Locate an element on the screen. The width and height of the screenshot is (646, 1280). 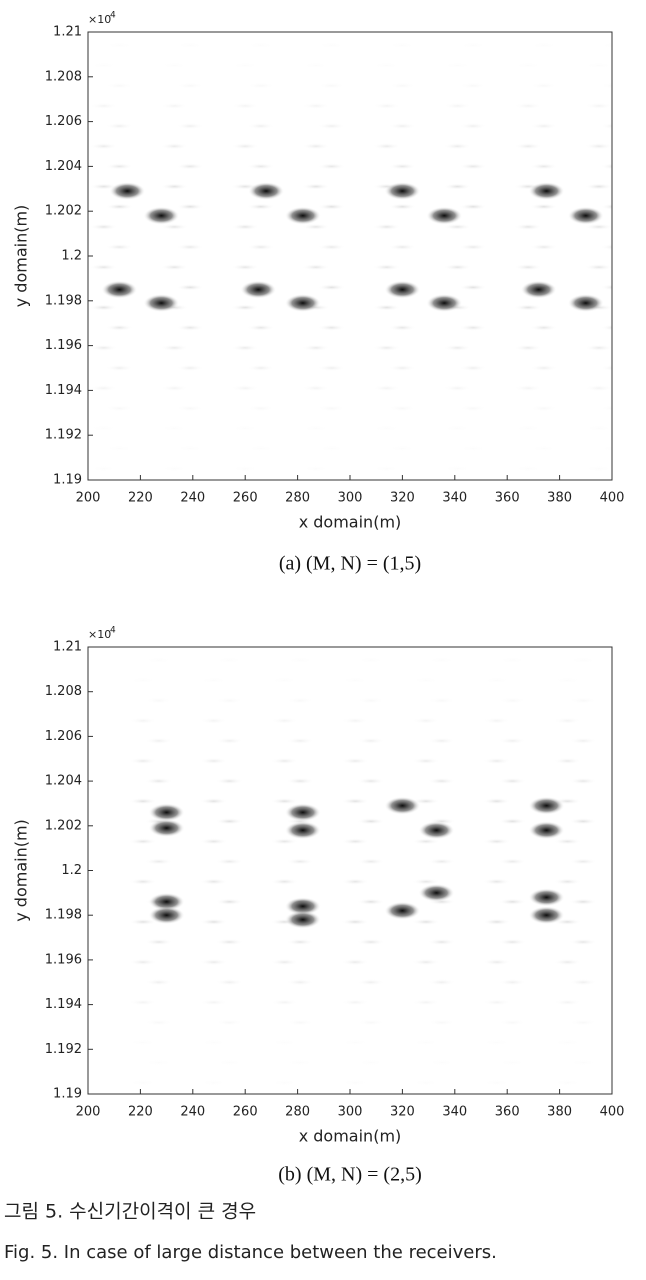
x-tick-label: 280 is located at coordinates (297, 498).